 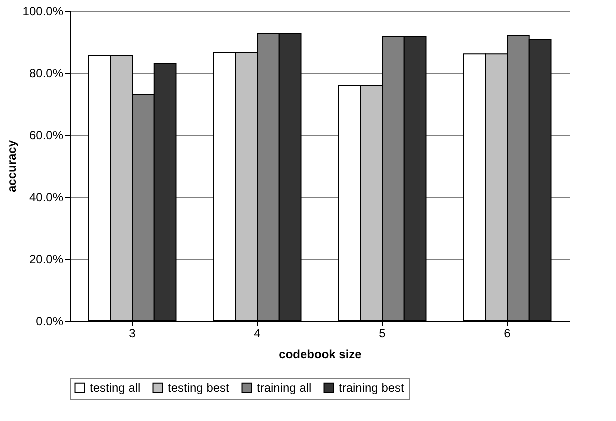 What do you see at coordinates (372, 388) in the screenshot?
I see `legend-label: training best` at bounding box center [372, 388].